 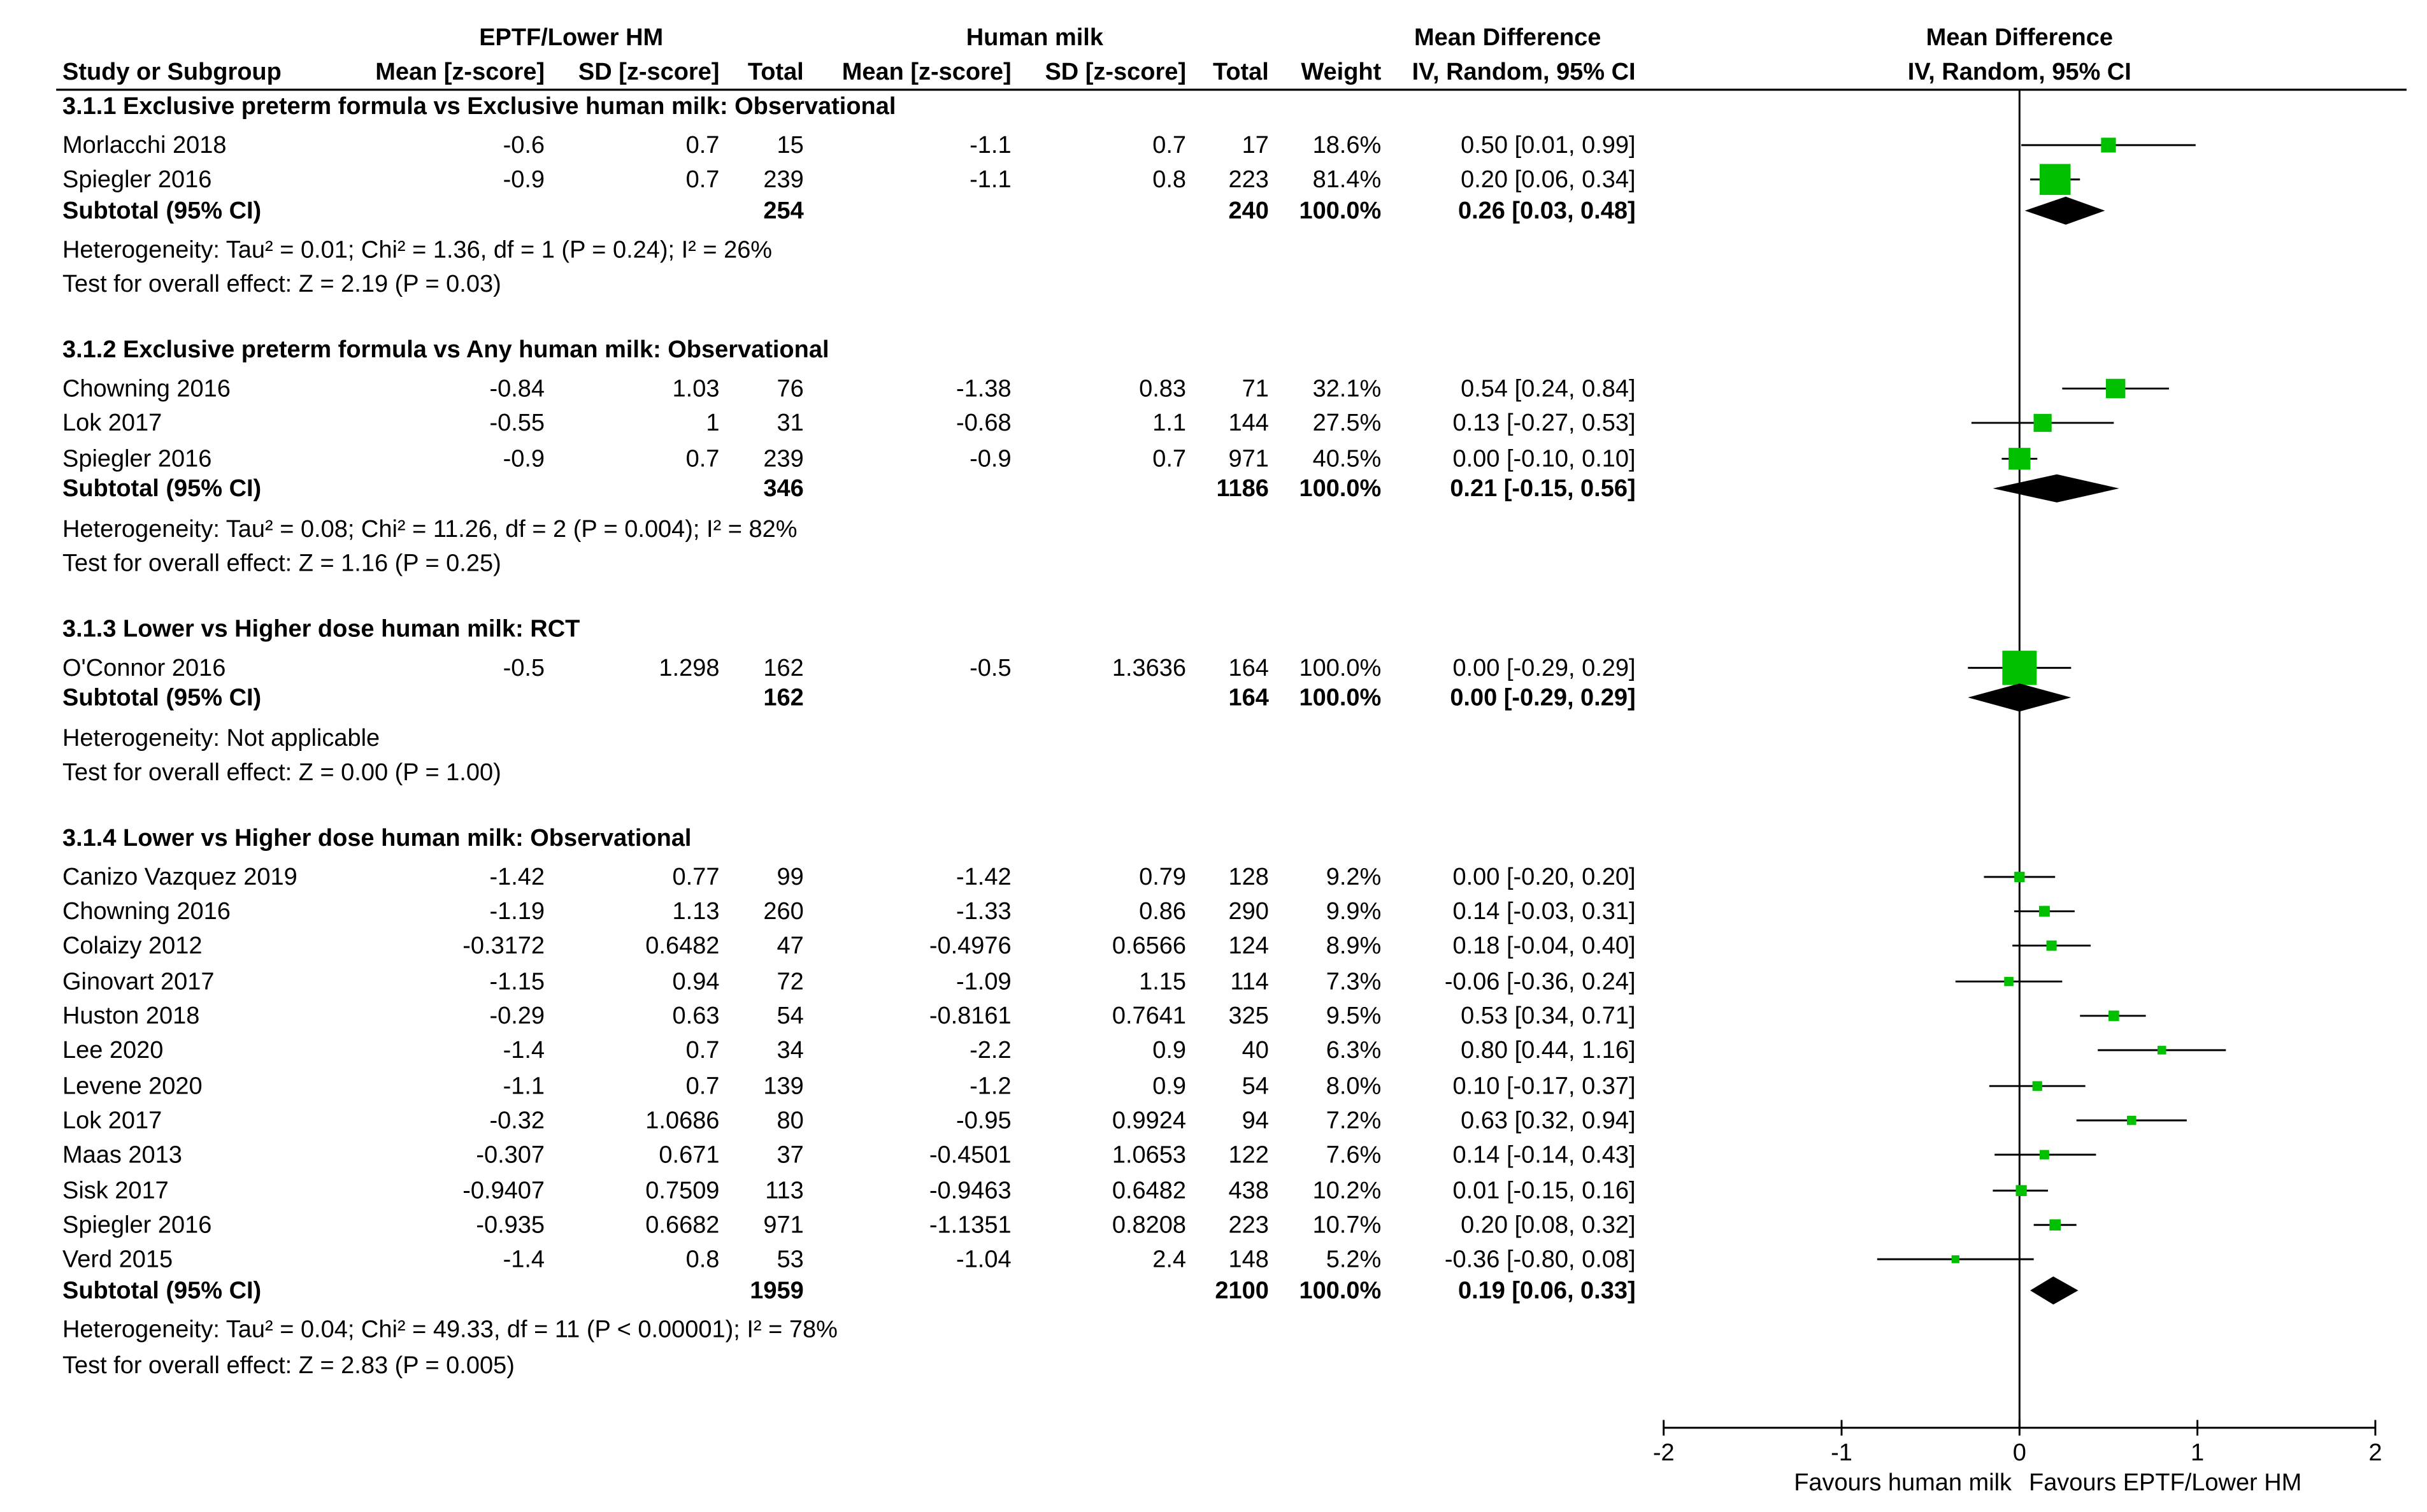 I want to click on sd2-cell: 1.15, so click(x=1162, y=981).